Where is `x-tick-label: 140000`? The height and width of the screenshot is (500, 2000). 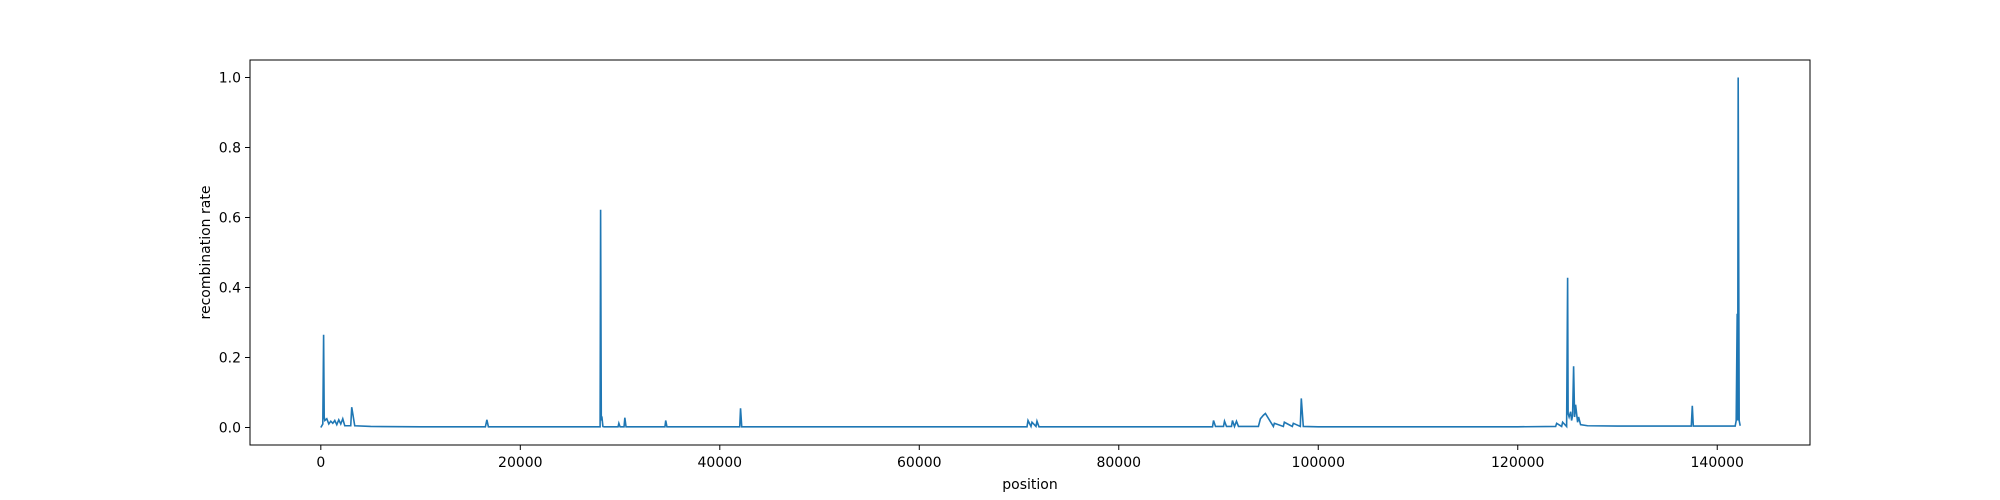 x-tick-label: 140000 is located at coordinates (1717, 463).